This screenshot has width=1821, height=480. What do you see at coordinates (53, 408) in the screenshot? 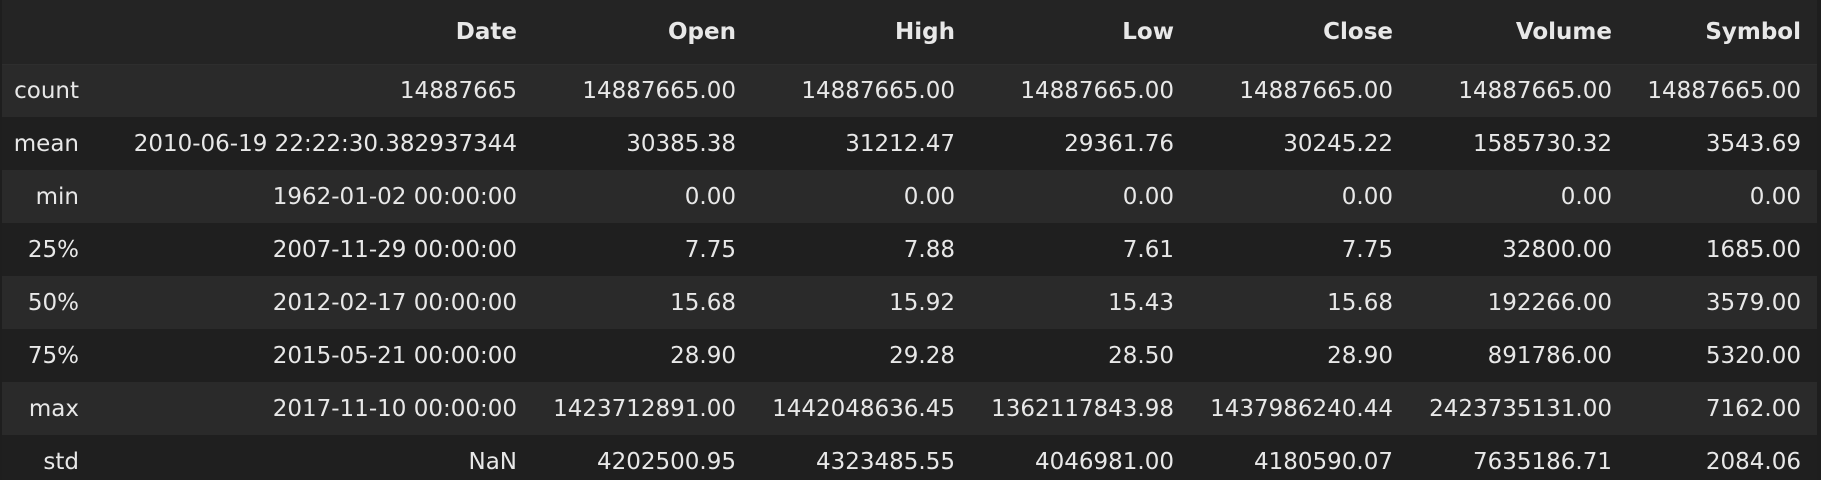
I see `row-label: max` at bounding box center [53, 408].